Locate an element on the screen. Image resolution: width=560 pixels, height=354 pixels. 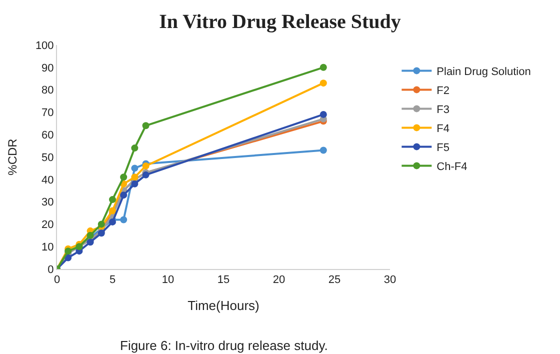
chart-title: In Vitro Drug Release Study is located at coordinates (280, 22).